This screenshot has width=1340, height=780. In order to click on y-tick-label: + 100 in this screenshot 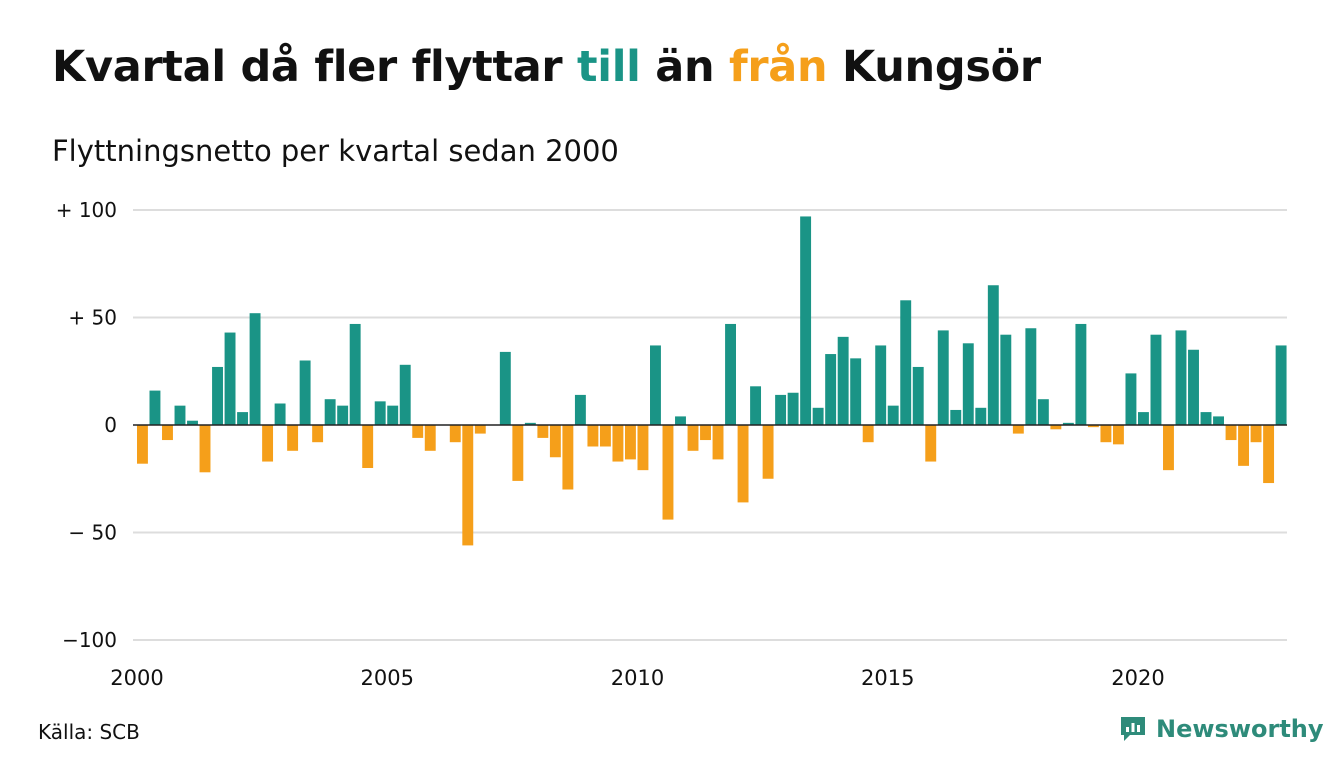, I will do `click(86, 210)`.